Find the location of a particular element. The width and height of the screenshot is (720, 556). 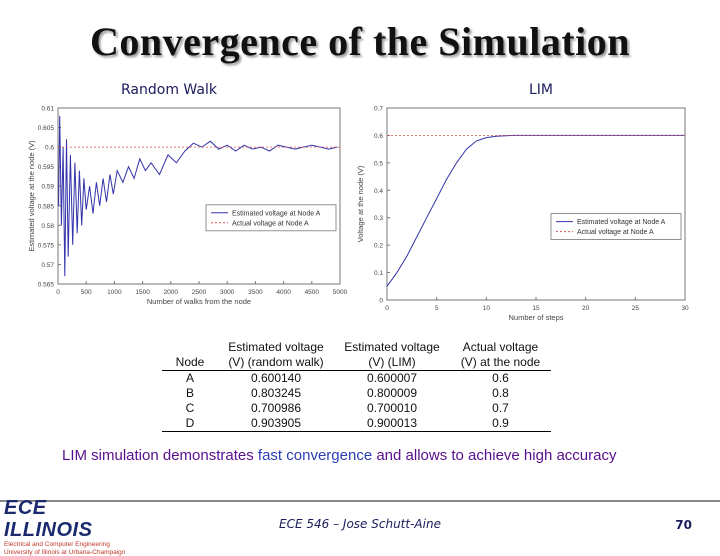

rw-x-tick-label: 1000 is located at coordinates (114, 292).